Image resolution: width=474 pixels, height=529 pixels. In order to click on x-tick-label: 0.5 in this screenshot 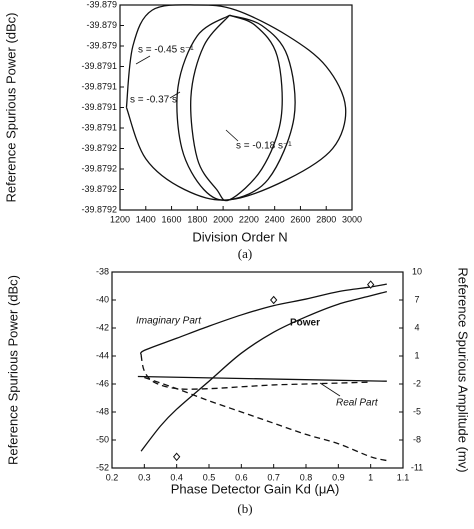, I will do `click(209, 477)`.